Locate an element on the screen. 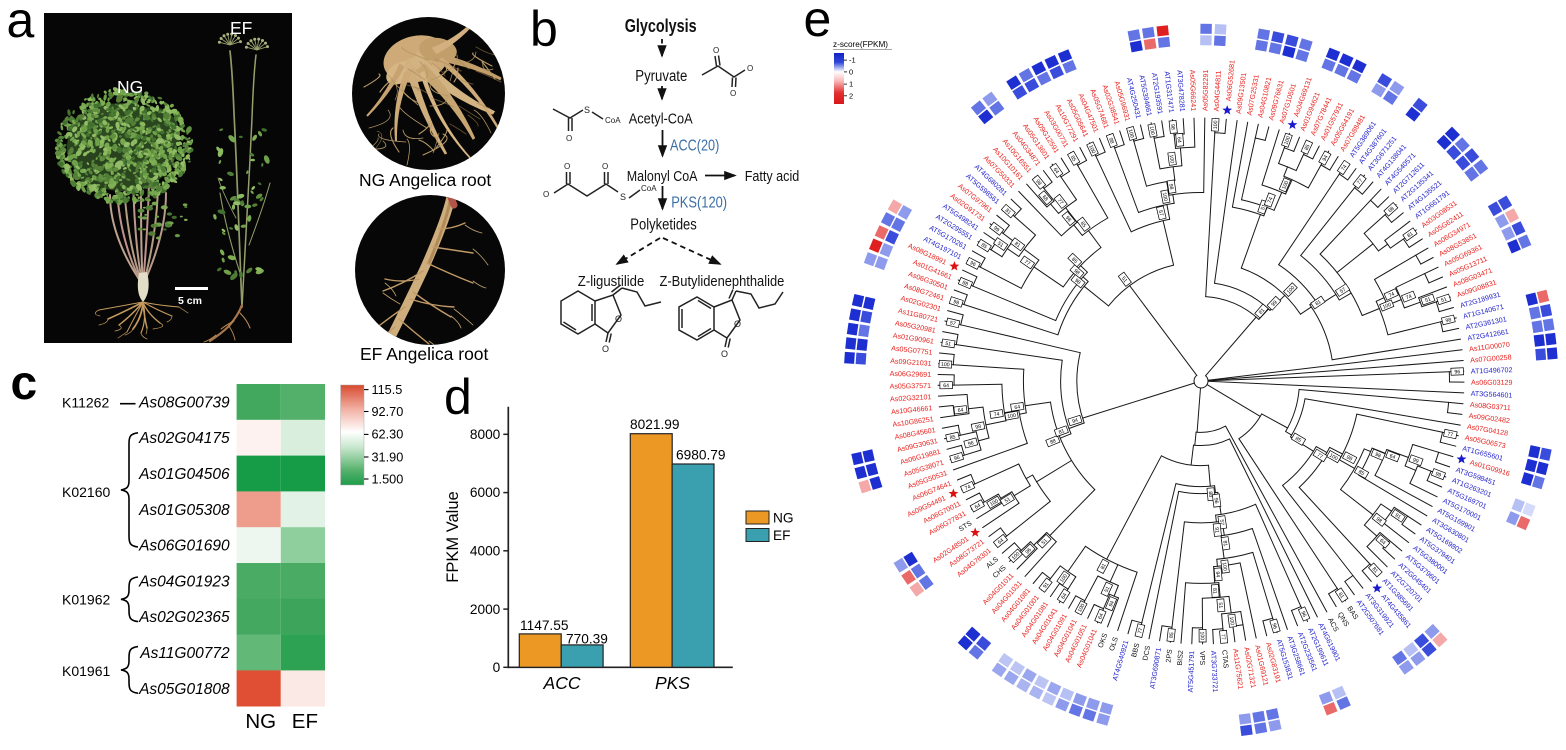 The width and height of the screenshot is (1566, 750). svg-text: FPKM Value is located at coordinates (453, 536).